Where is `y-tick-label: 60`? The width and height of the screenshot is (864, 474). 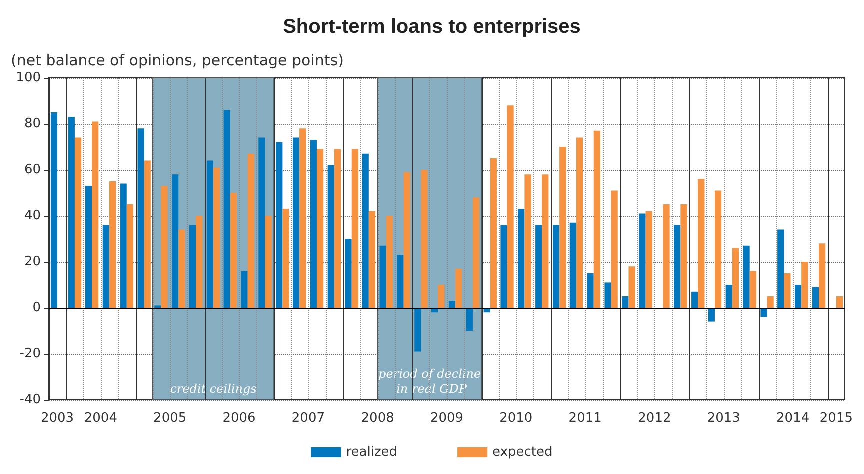 y-tick-label: 60 is located at coordinates (32, 170).